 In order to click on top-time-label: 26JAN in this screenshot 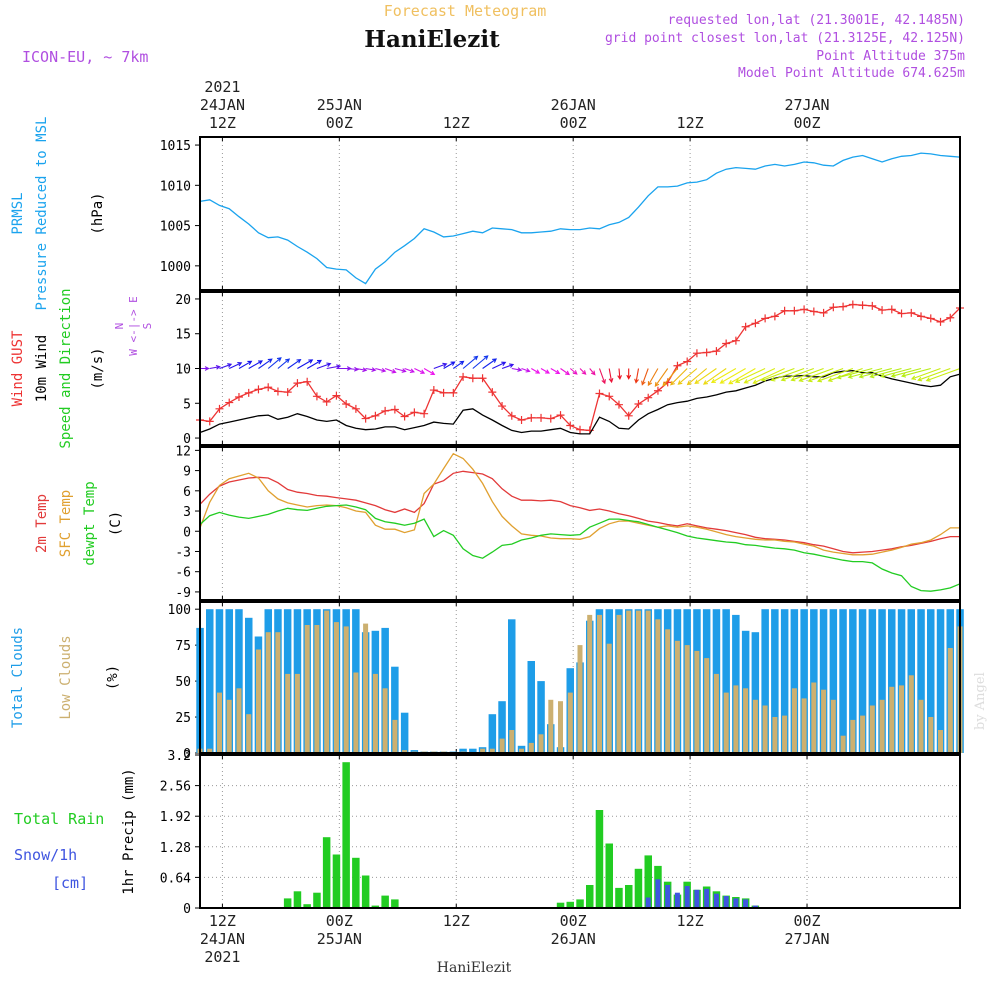, I will do `click(573, 105)`.